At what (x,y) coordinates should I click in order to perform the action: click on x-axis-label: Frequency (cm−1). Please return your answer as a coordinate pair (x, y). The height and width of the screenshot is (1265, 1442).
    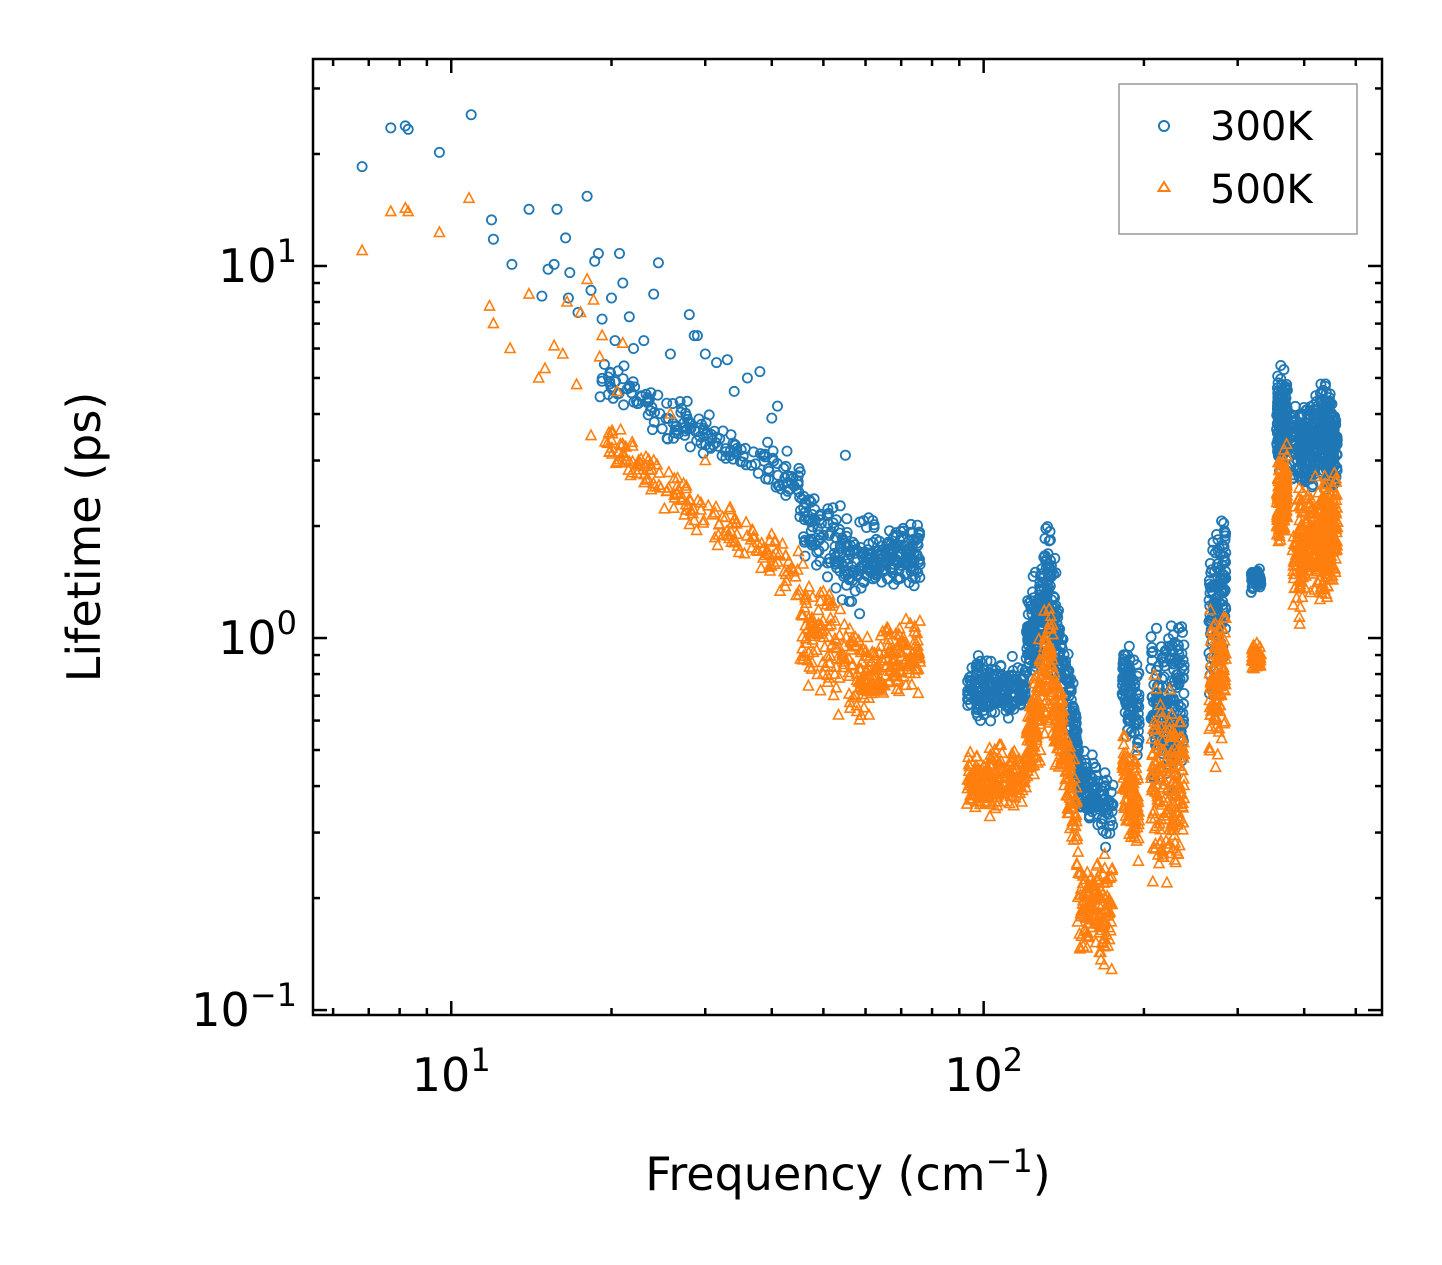
    Looking at the image, I should click on (847, 1171).